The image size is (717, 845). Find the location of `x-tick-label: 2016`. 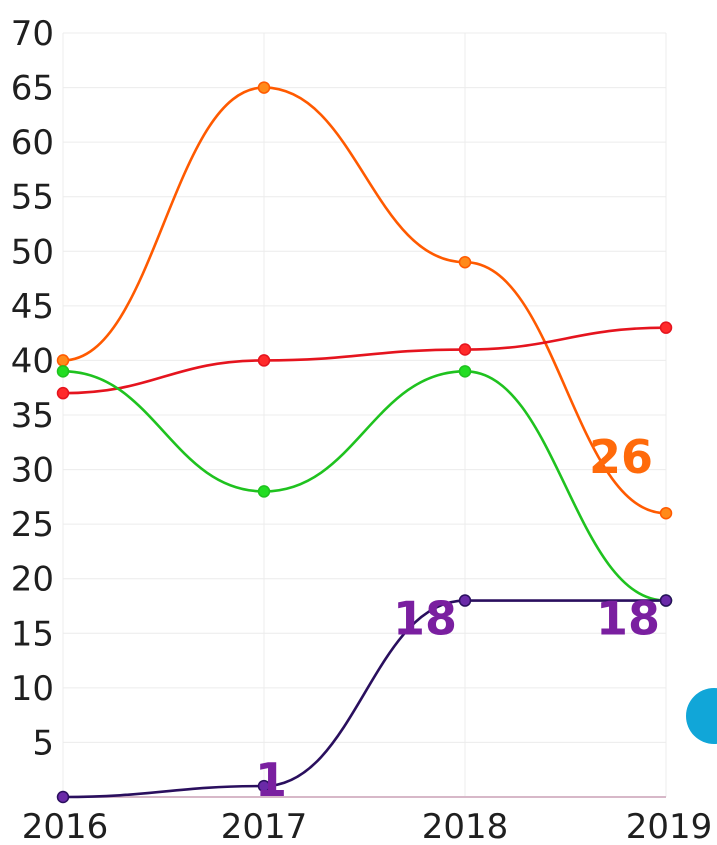

x-tick-label: 2016 is located at coordinates (65, 826).